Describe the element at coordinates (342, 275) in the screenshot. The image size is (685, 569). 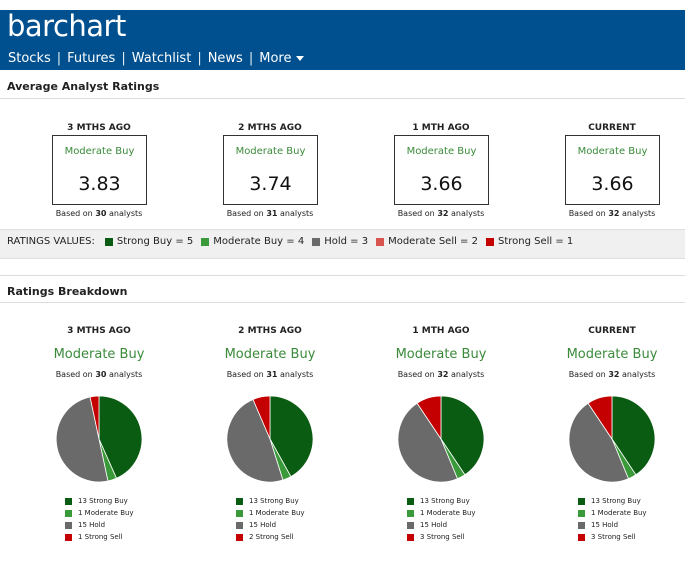
I see `divider` at that location.